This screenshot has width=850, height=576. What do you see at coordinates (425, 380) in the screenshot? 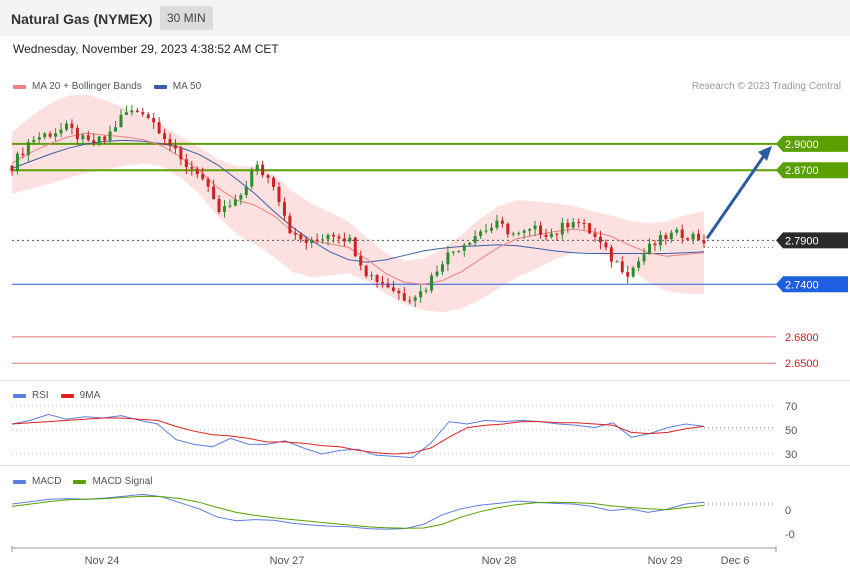
I see `panel-divider-rsi` at bounding box center [425, 380].